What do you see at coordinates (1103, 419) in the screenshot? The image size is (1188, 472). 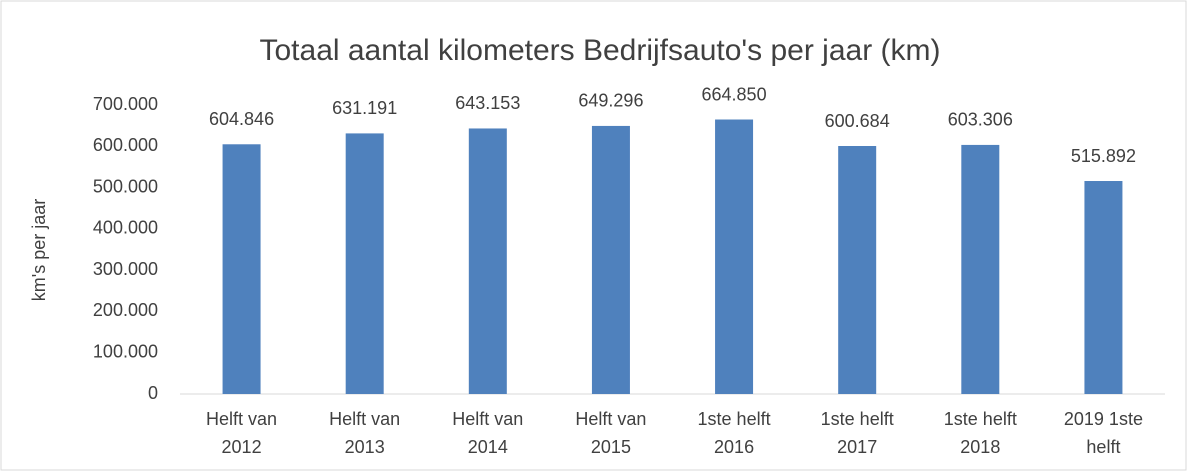 I see `x-tick-line: 2019 1ste` at bounding box center [1103, 419].